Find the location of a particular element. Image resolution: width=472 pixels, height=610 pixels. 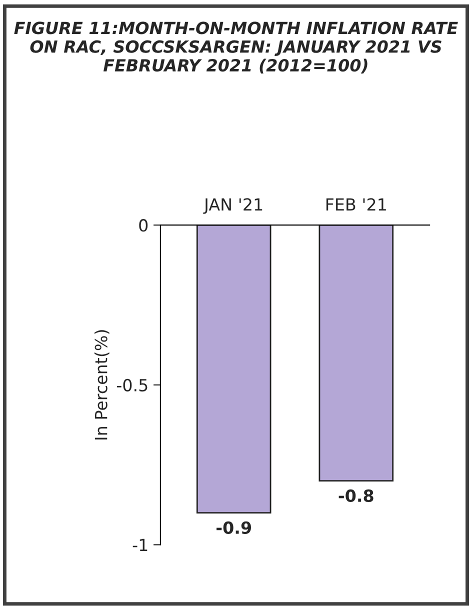

y-axis-title: In Percent(%) is located at coordinates (102, 385).